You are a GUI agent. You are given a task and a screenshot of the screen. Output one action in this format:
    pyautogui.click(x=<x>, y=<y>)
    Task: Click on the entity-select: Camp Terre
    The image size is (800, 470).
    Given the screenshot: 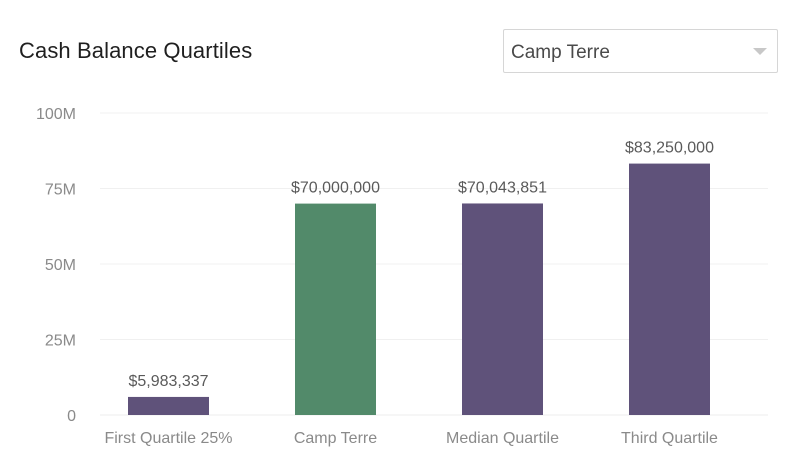 What is the action you would take?
    pyautogui.click(x=640, y=51)
    